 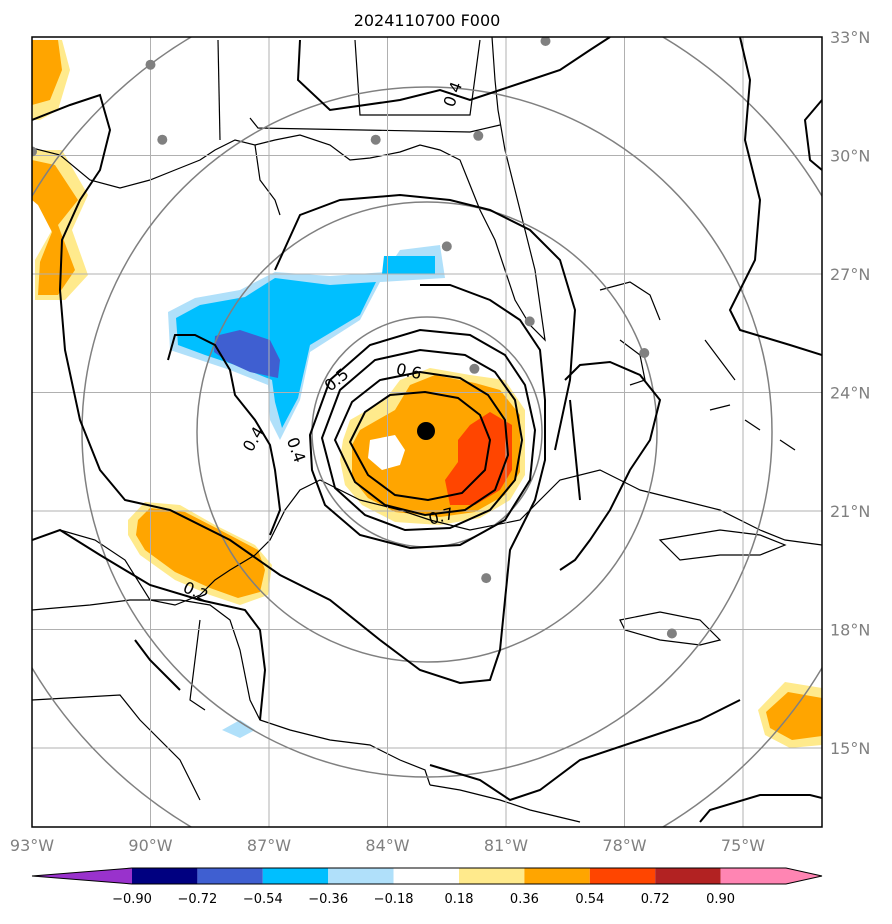 I want to click on lat-tick-label: 30°N, so click(x=850, y=156).